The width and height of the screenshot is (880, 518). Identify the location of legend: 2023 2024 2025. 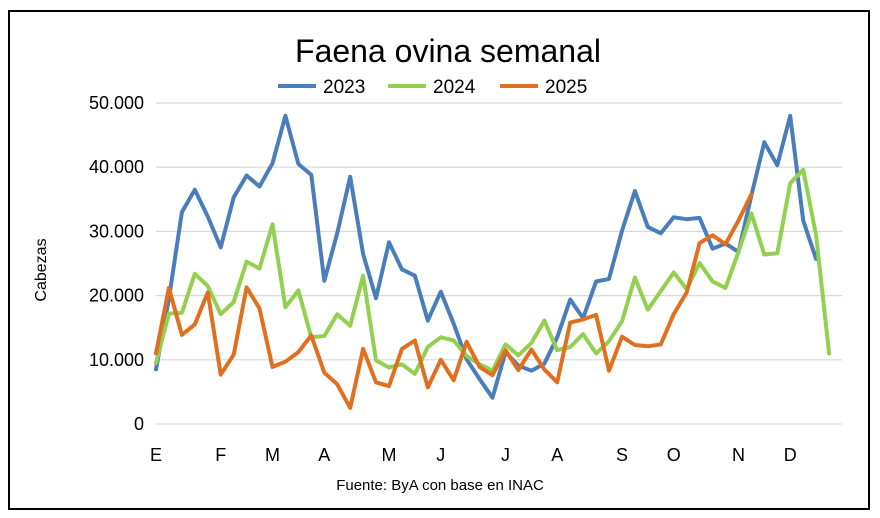
(432, 87).